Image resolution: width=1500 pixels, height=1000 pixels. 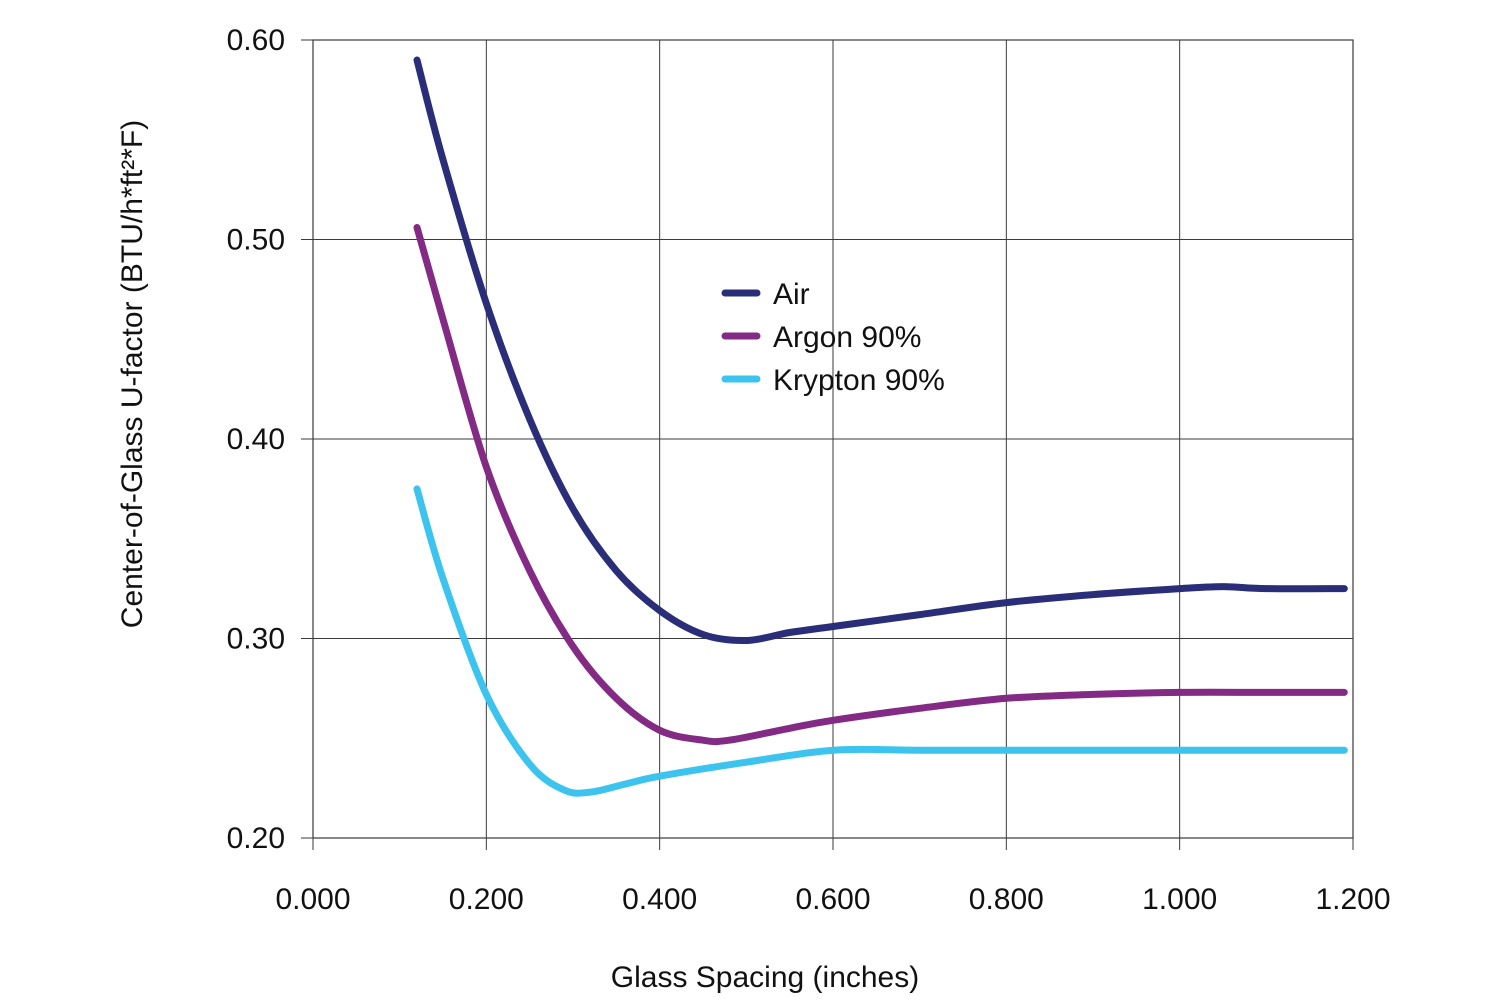 What do you see at coordinates (256, 240) in the screenshot?
I see `y-tick-label: 0.50` at bounding box center [256, 240].